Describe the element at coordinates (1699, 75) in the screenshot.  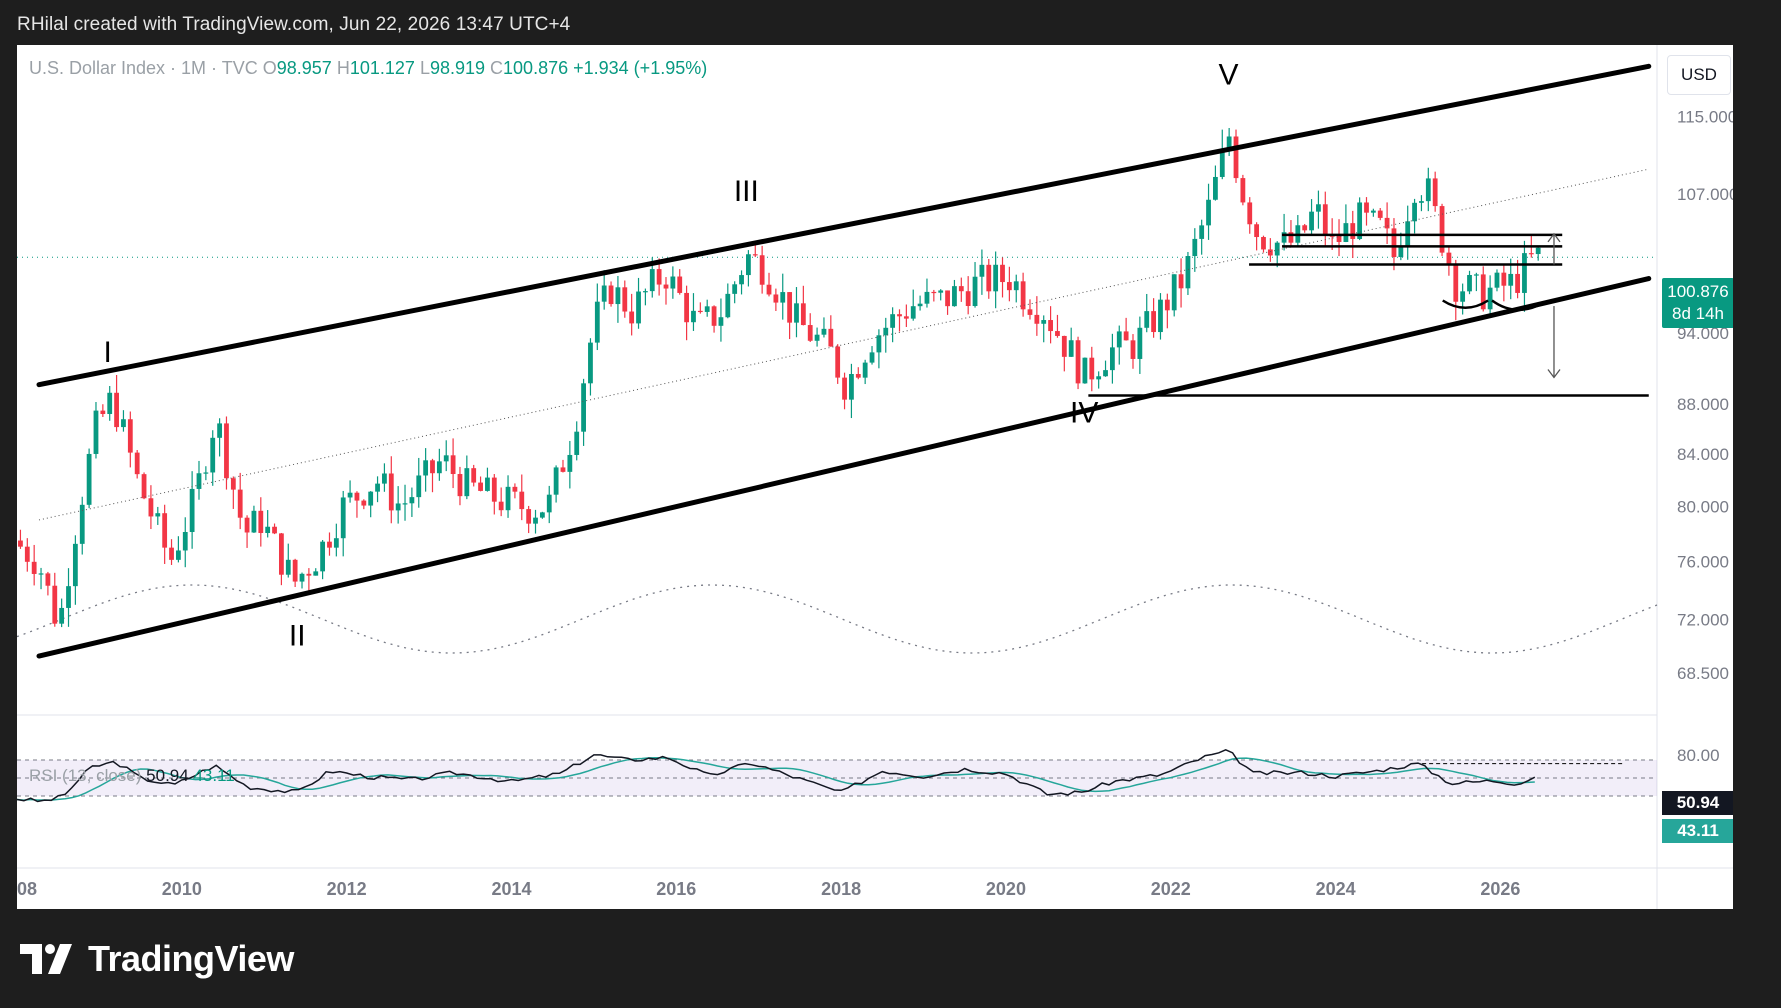
I see `currency-button: USD` at that location.